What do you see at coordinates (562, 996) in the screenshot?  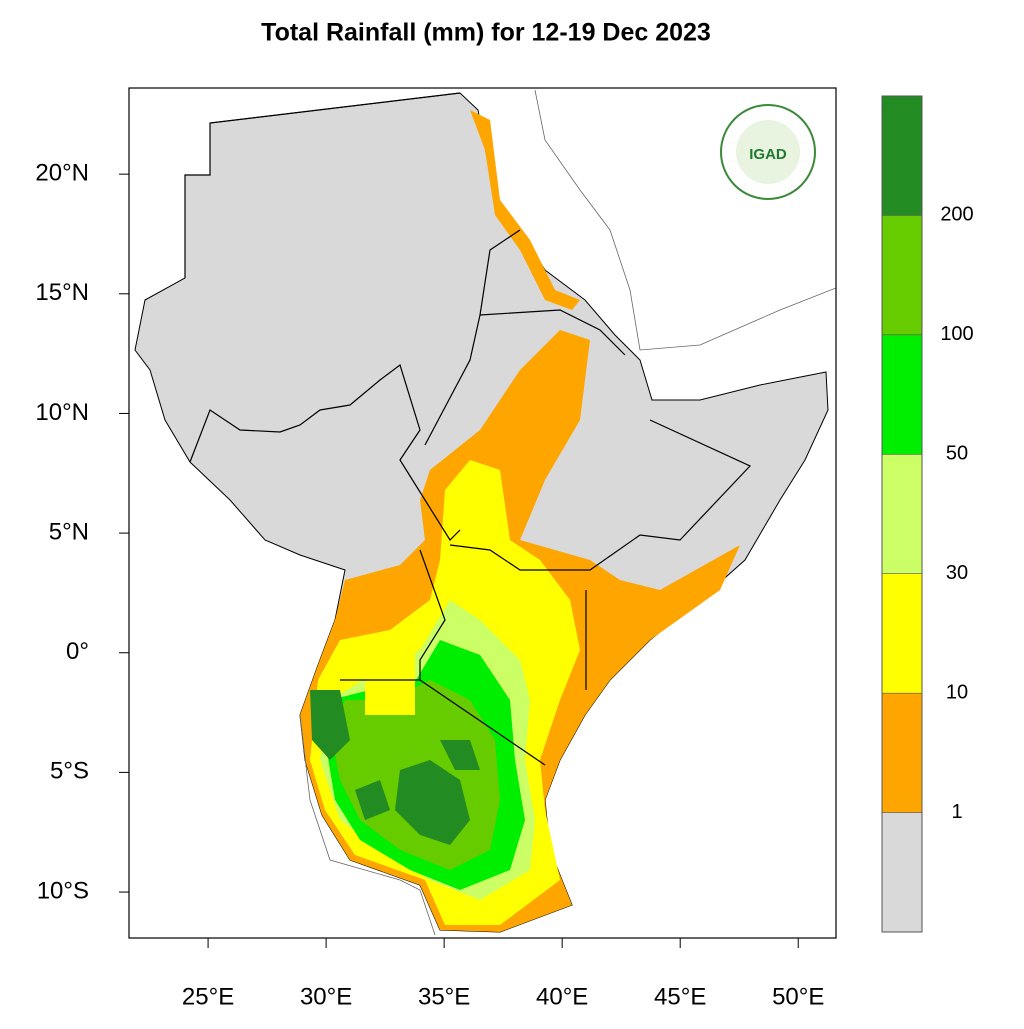 I see `x-tick-label: 40°E` at bounding box center [562, 996].